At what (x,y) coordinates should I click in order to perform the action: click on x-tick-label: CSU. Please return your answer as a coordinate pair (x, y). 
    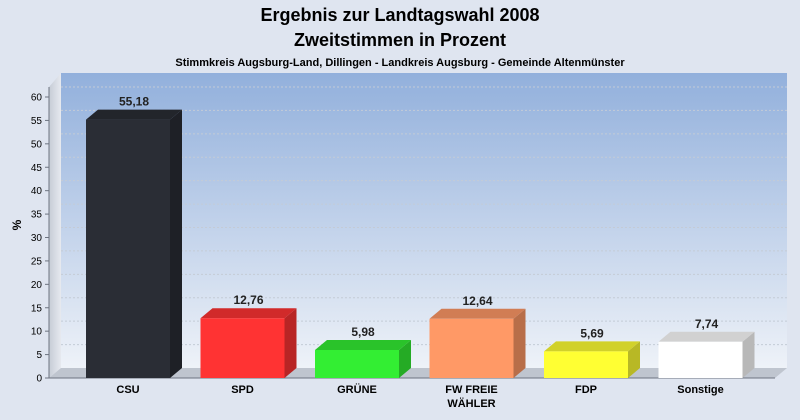
    Looking at the image, I should click on (127, 390).